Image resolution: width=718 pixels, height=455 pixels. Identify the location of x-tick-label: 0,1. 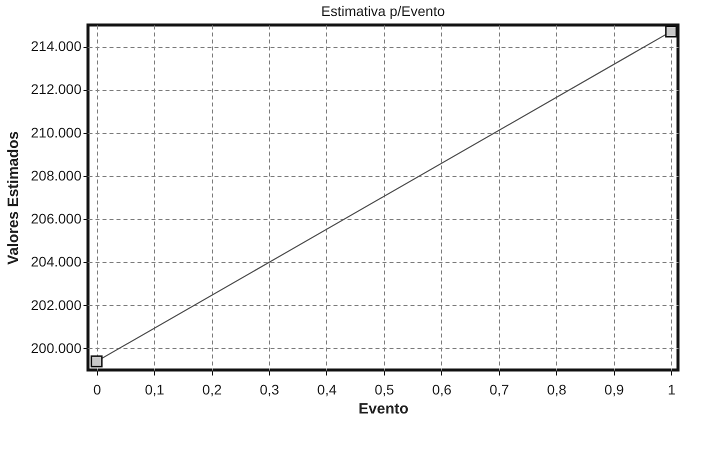
(154, 390).